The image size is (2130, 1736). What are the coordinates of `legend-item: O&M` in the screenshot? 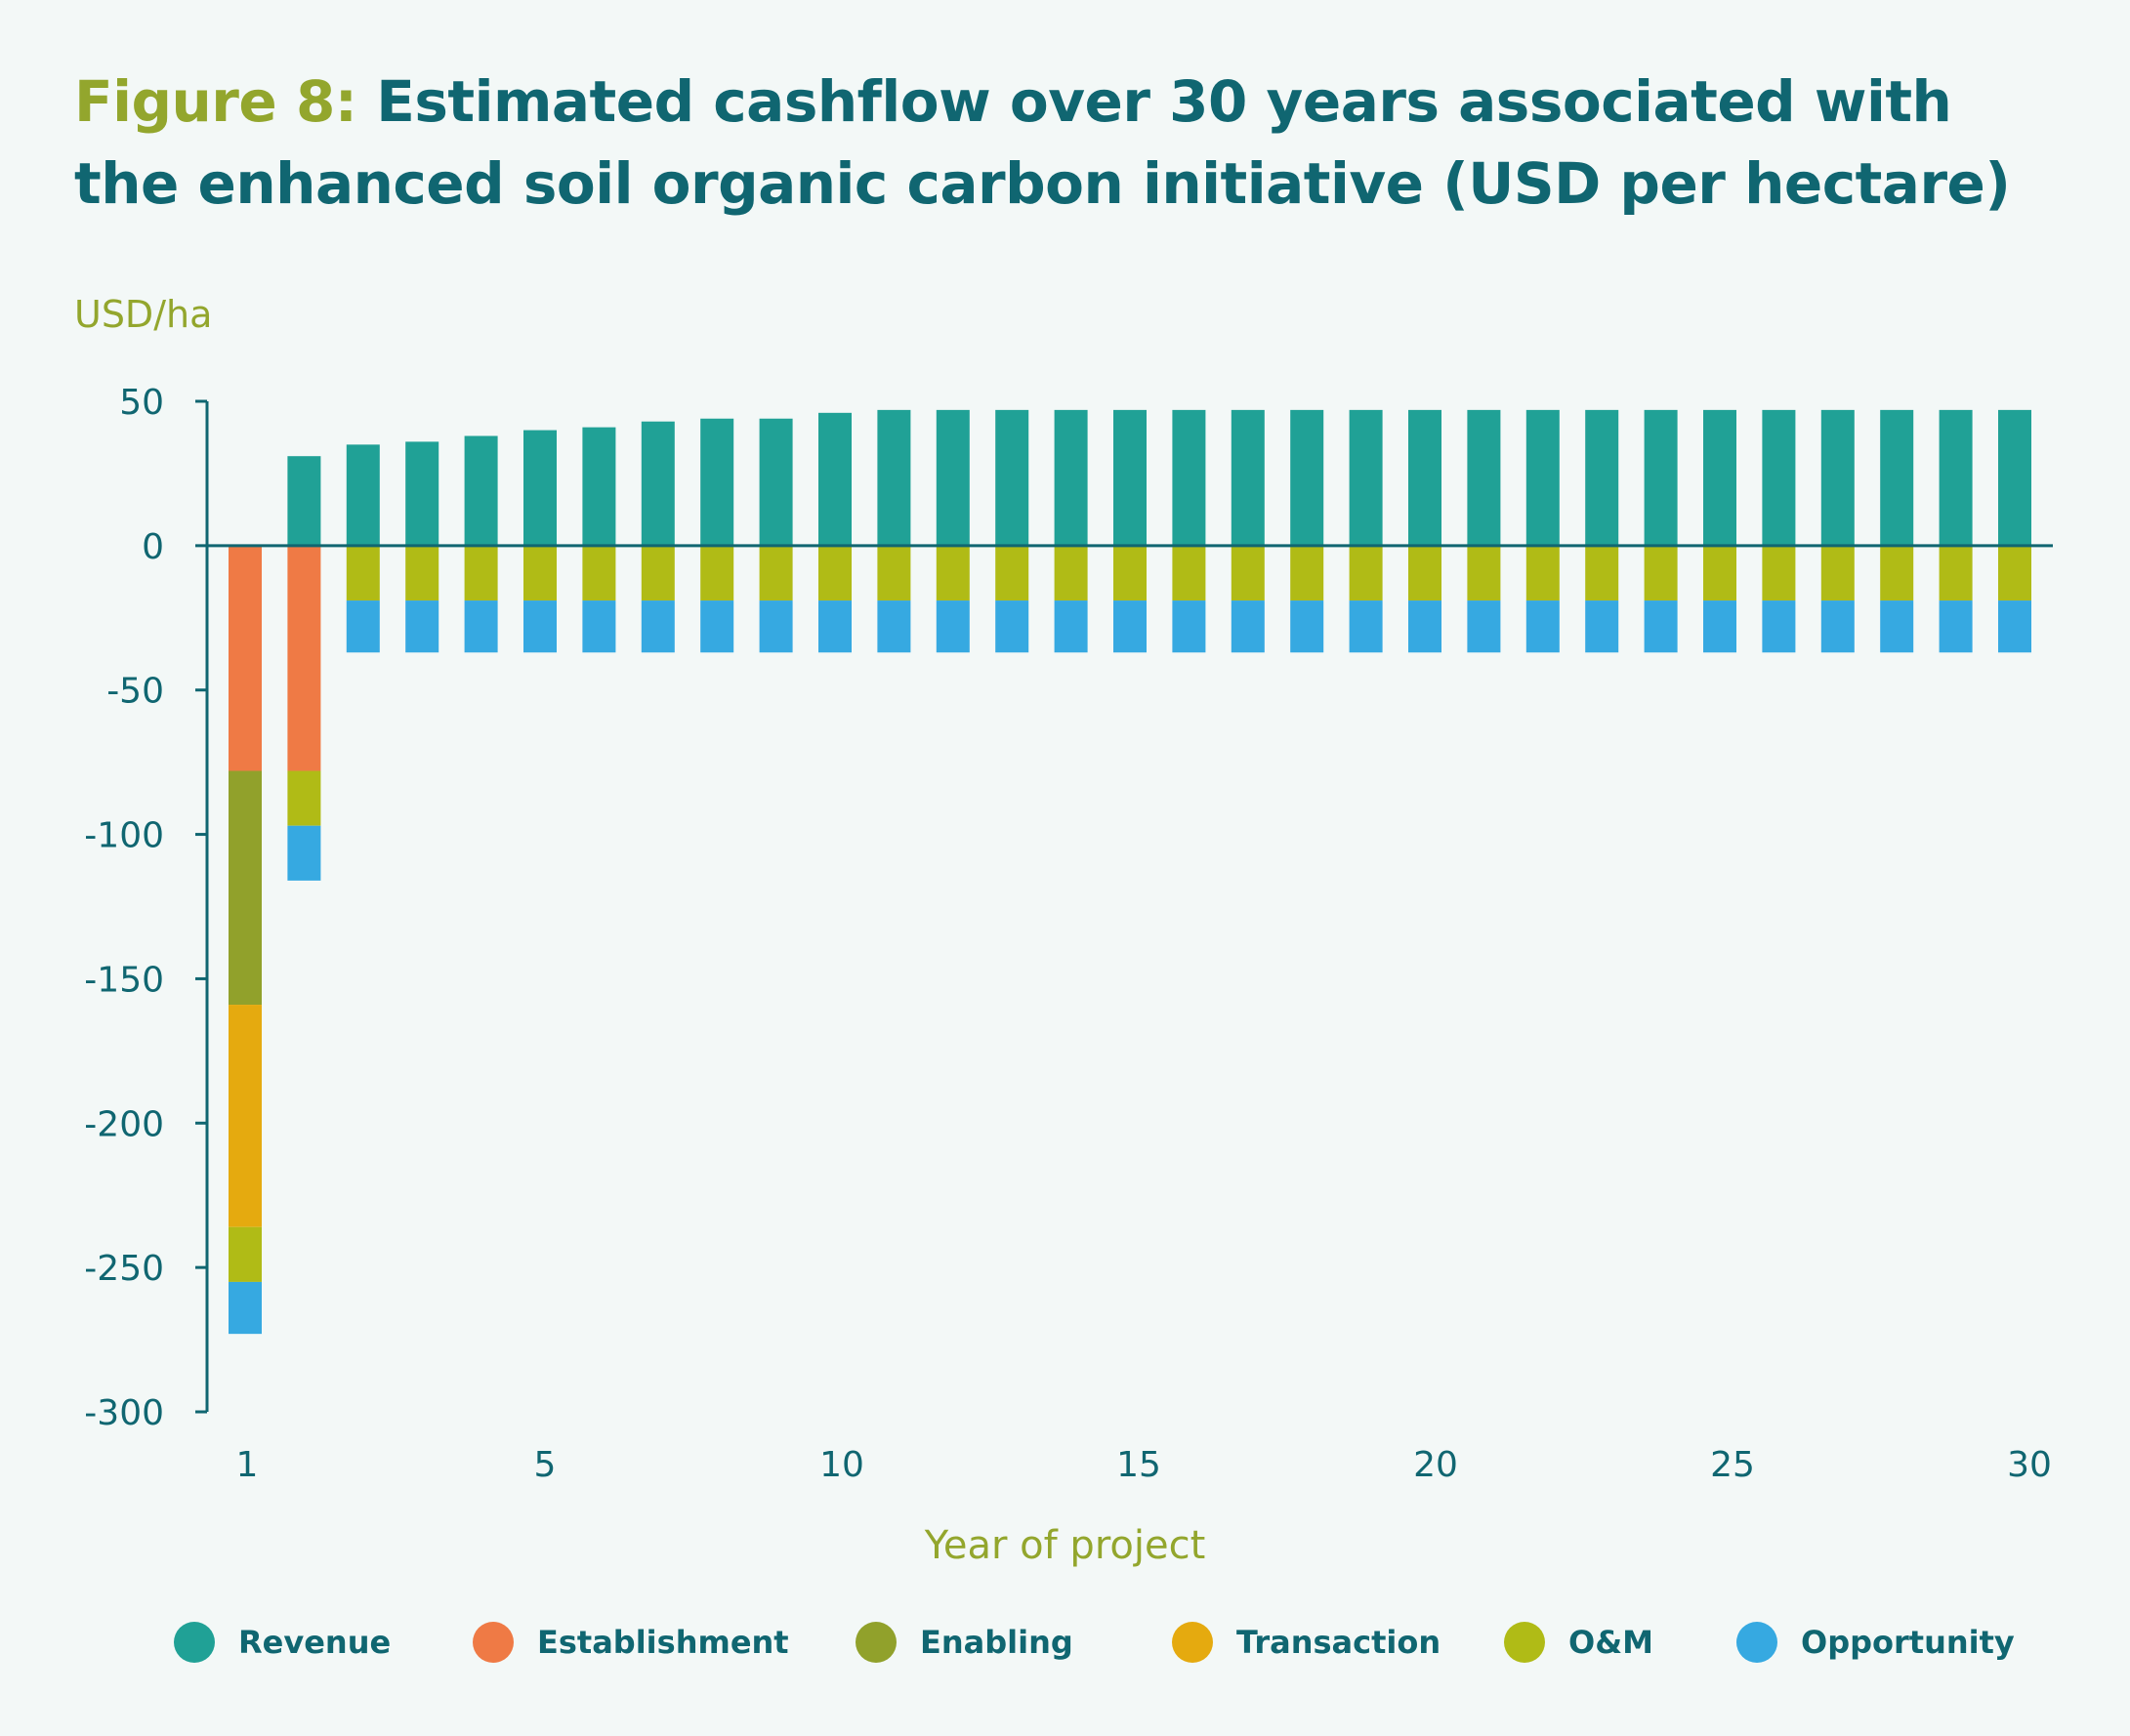 It's located at (1578, 1642).